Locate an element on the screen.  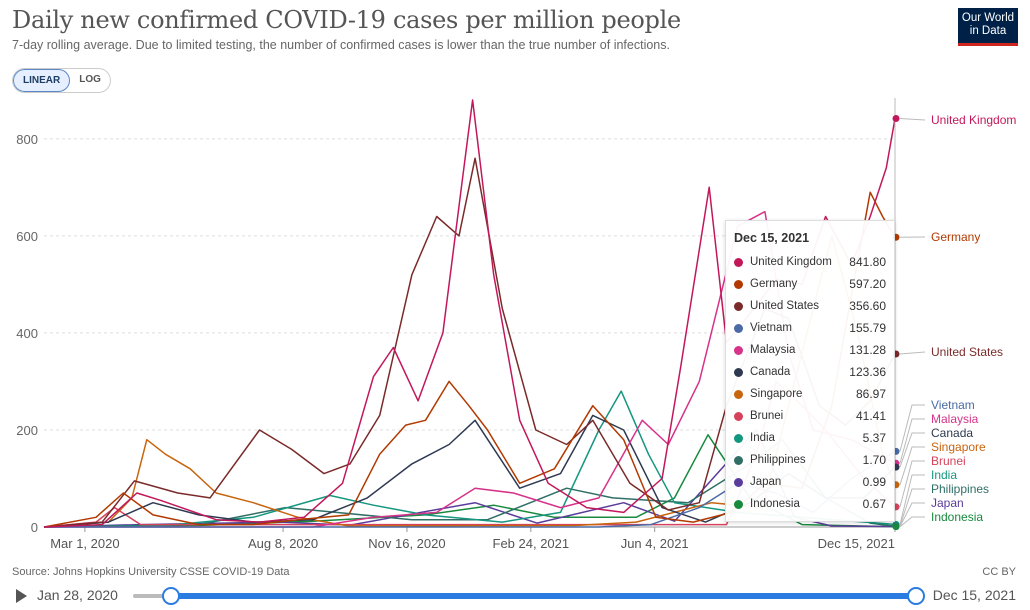
tooltip-row: Vietnam 155.79 is located at coordinates (810, 328).